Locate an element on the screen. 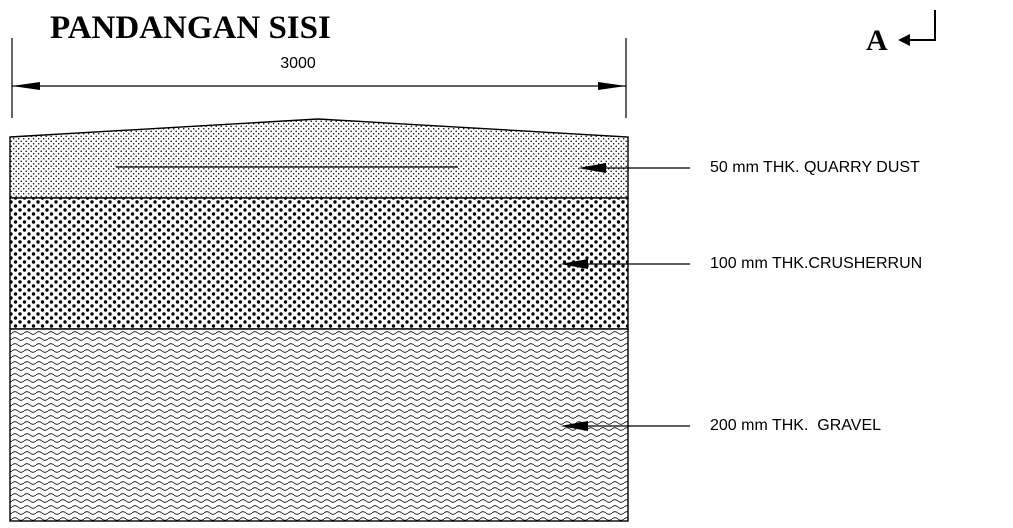  drawing-title: PANDANGAN SISI is located at coordinates (190, 28).